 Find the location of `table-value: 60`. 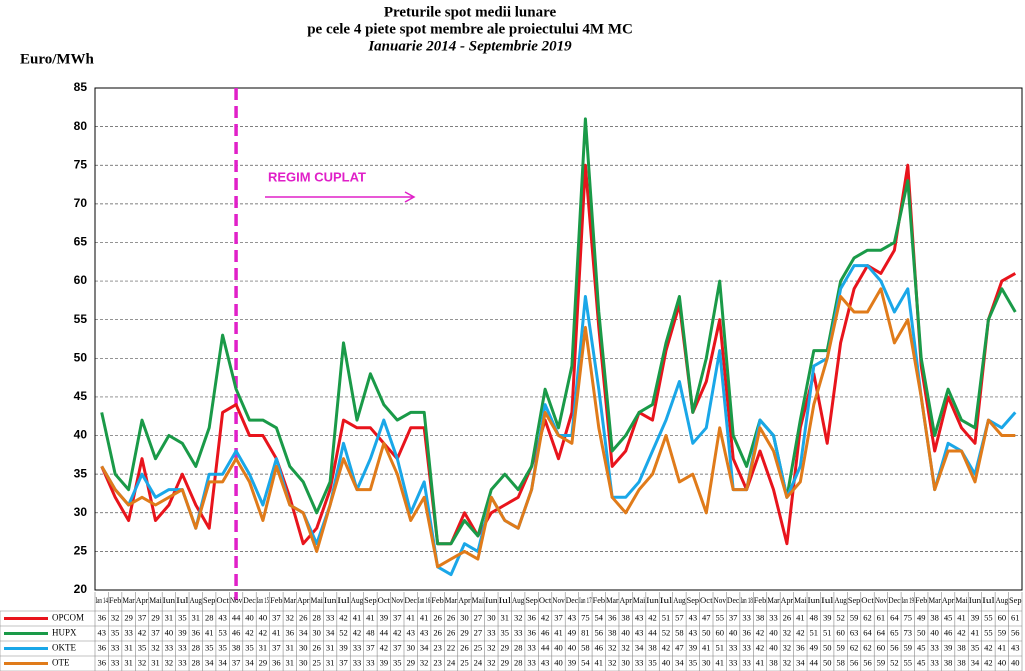

table-value: 60 is located at coordinates (881, 647).